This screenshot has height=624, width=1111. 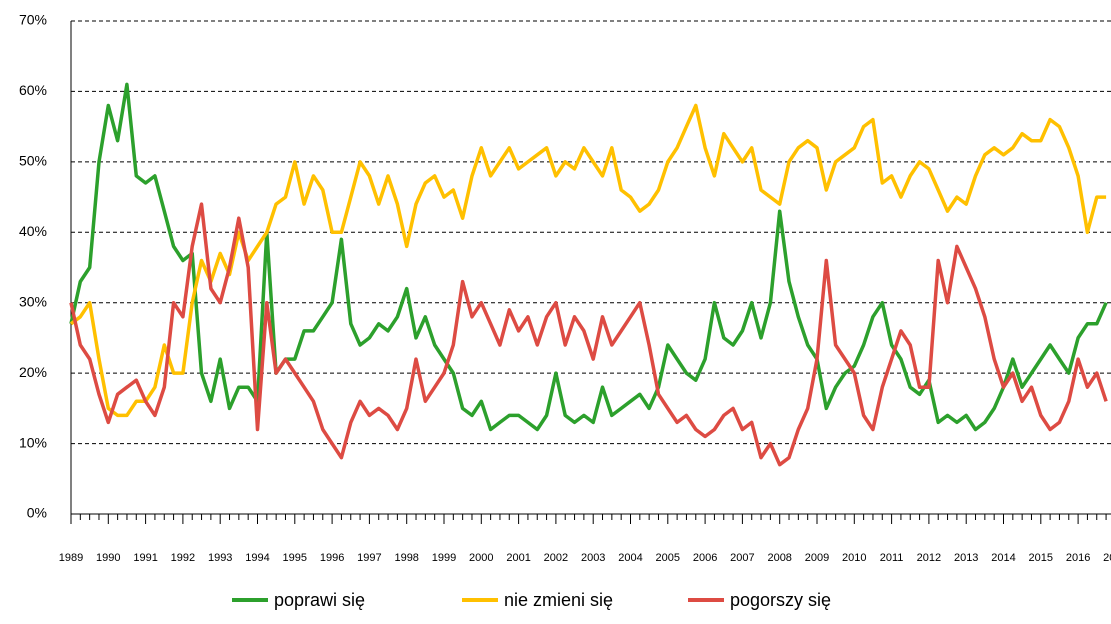 What do you see at coordinates (183, 558) in the screenshot?
I see `x-tick-label: 1992` at bounding box center [183, 558].